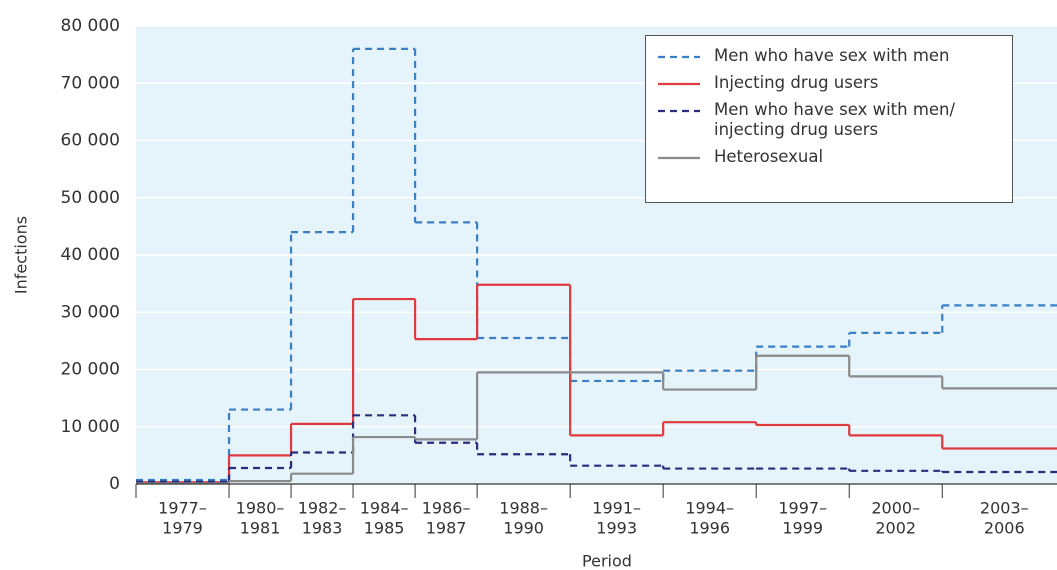 This screenshot has width=1057, height=570. I want to click on x-tick-label: 1980–, so click(260, 508).